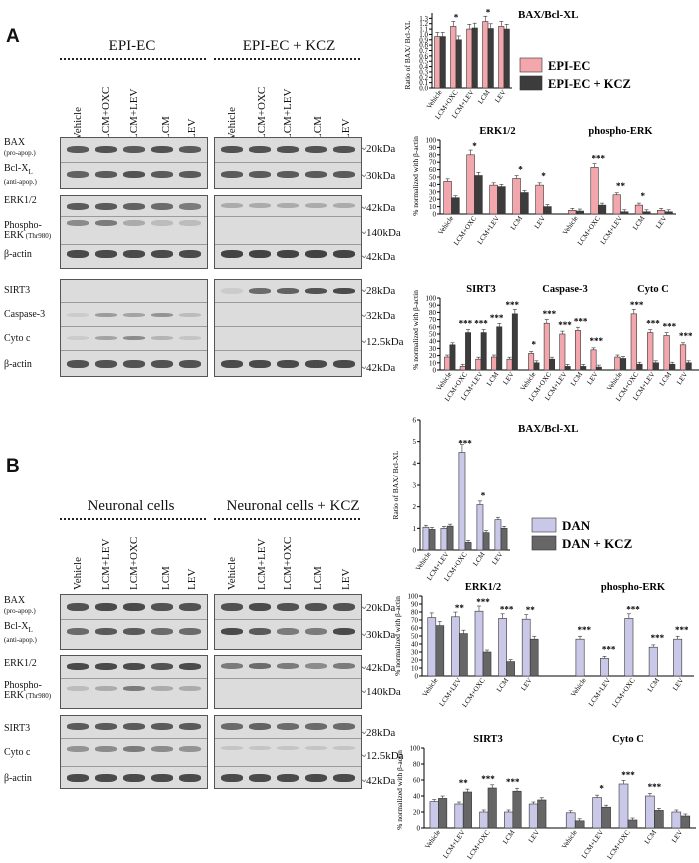 This screenshot has height=863, width=699. Describe the element at coordinates (378, 316) in the screenshot. I see `molecular-weight-label: ~32kDa` at that location.